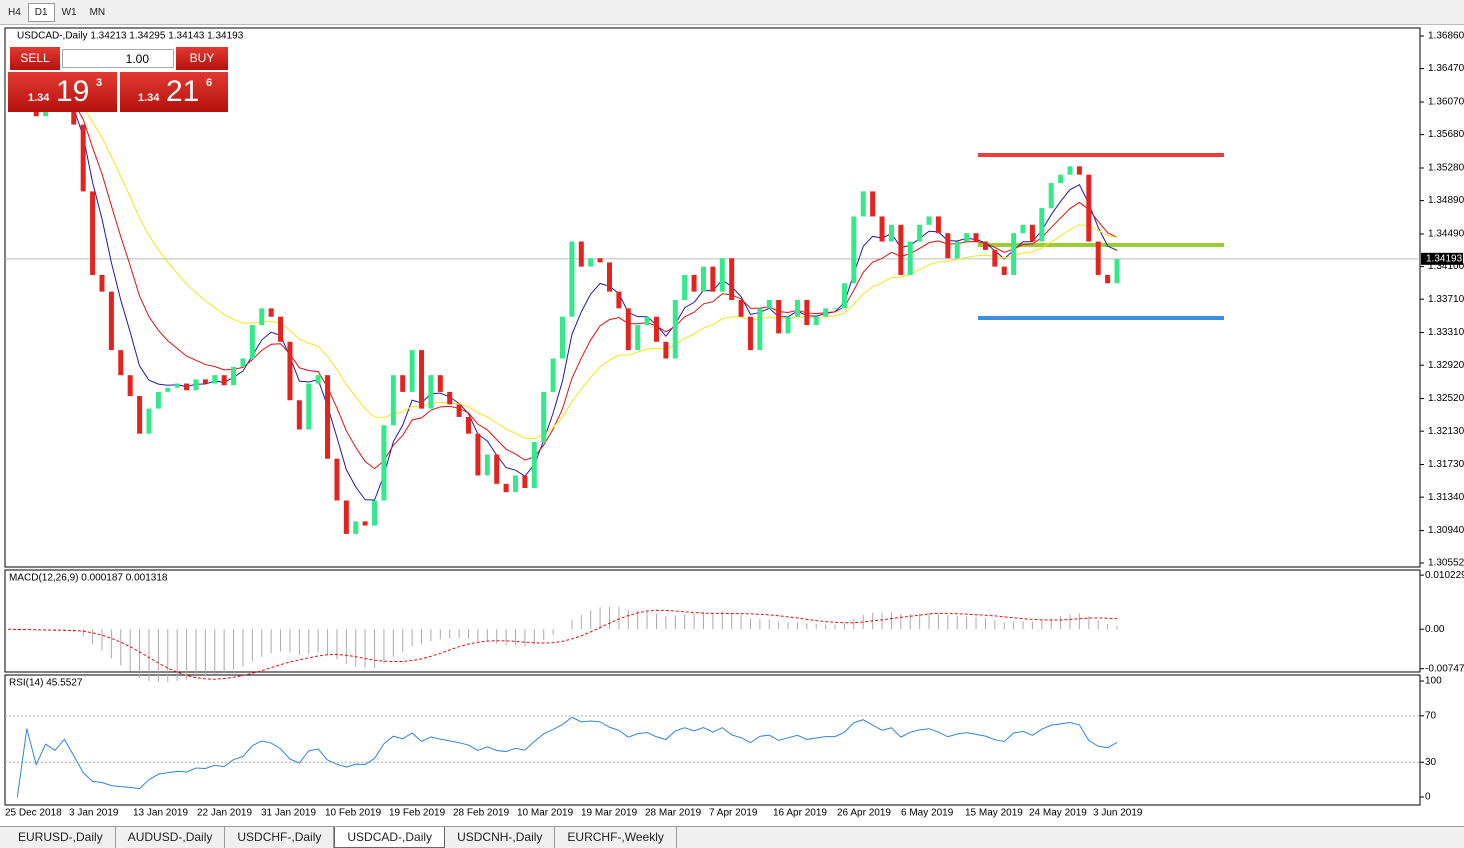 The height and width of the screenshot is (848, 1464). I want to click on timeframe-button: D1, so click(41, 12).